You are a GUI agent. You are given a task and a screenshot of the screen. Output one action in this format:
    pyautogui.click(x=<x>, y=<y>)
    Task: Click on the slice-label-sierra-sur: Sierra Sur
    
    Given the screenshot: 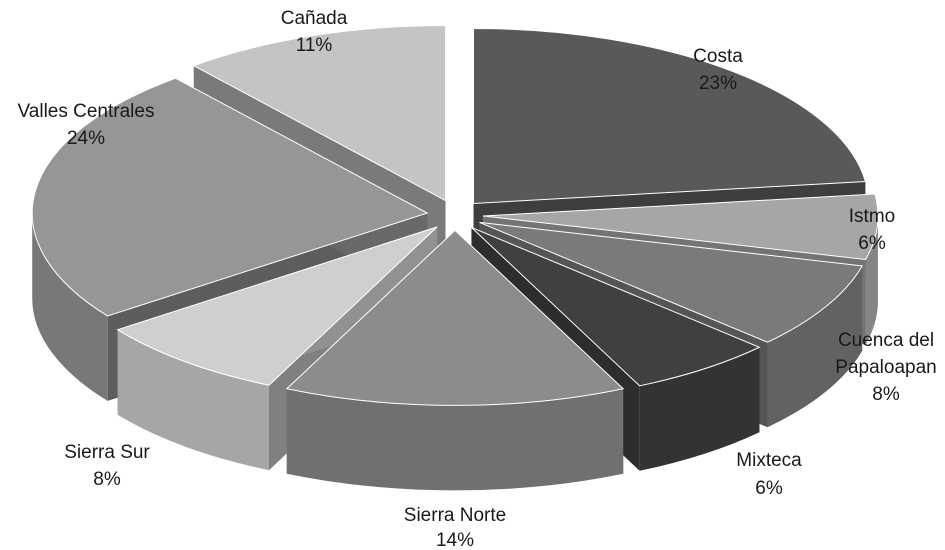 What is the action you would take?
    pyautogui.click(x=107, y=452)
    